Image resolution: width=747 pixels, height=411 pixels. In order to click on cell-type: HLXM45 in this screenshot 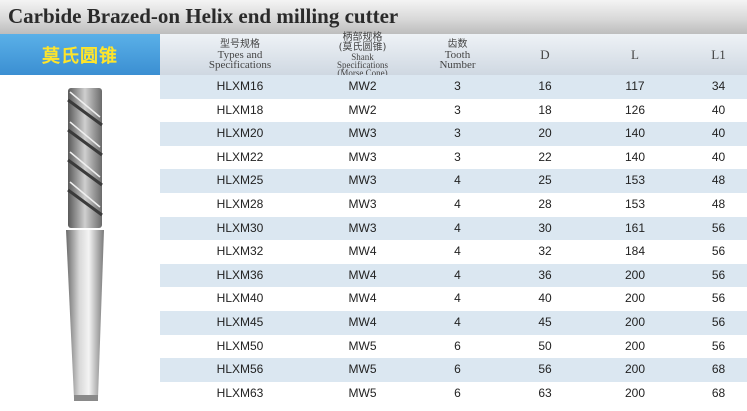, I will do `click(240, 321)`.